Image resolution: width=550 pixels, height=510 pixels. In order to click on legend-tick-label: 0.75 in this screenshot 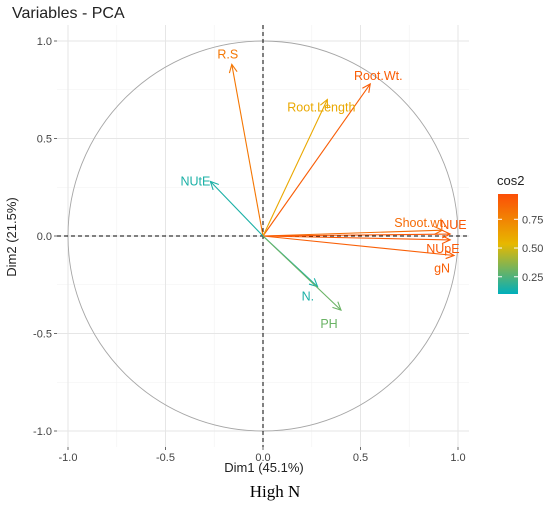, I will do `click(532, 220)`.